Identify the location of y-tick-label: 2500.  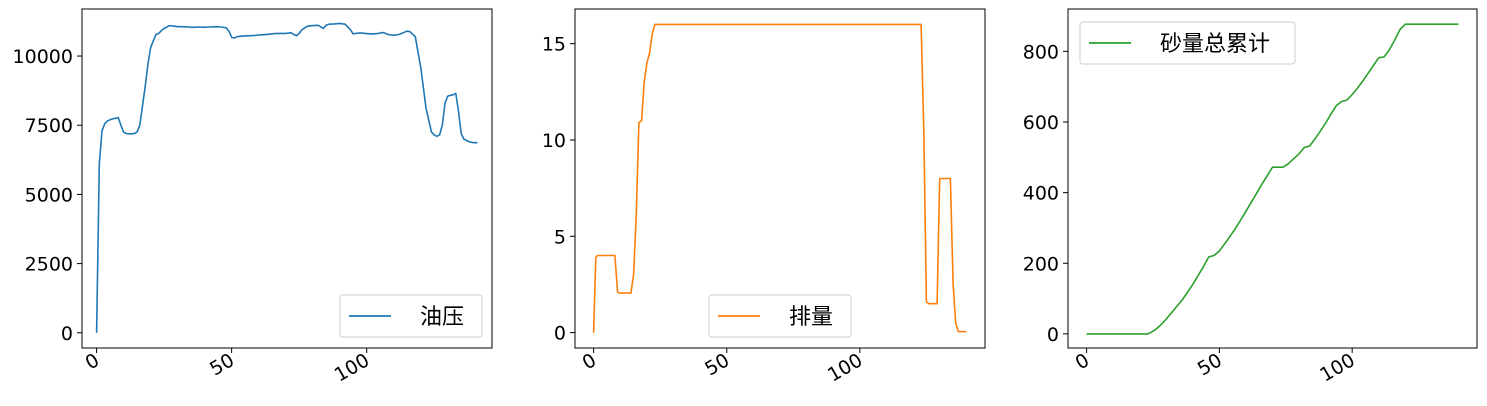
(49, 265).